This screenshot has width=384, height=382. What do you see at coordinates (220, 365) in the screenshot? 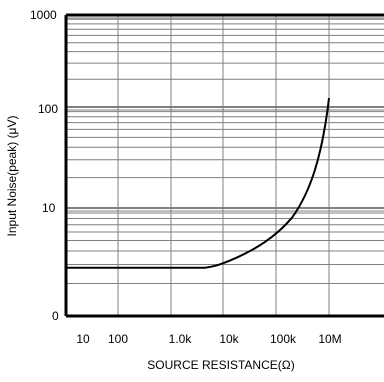
I see `x-axis-label: SOURCE RESISTANCE(Ω)` at bounding box center [220, 365].